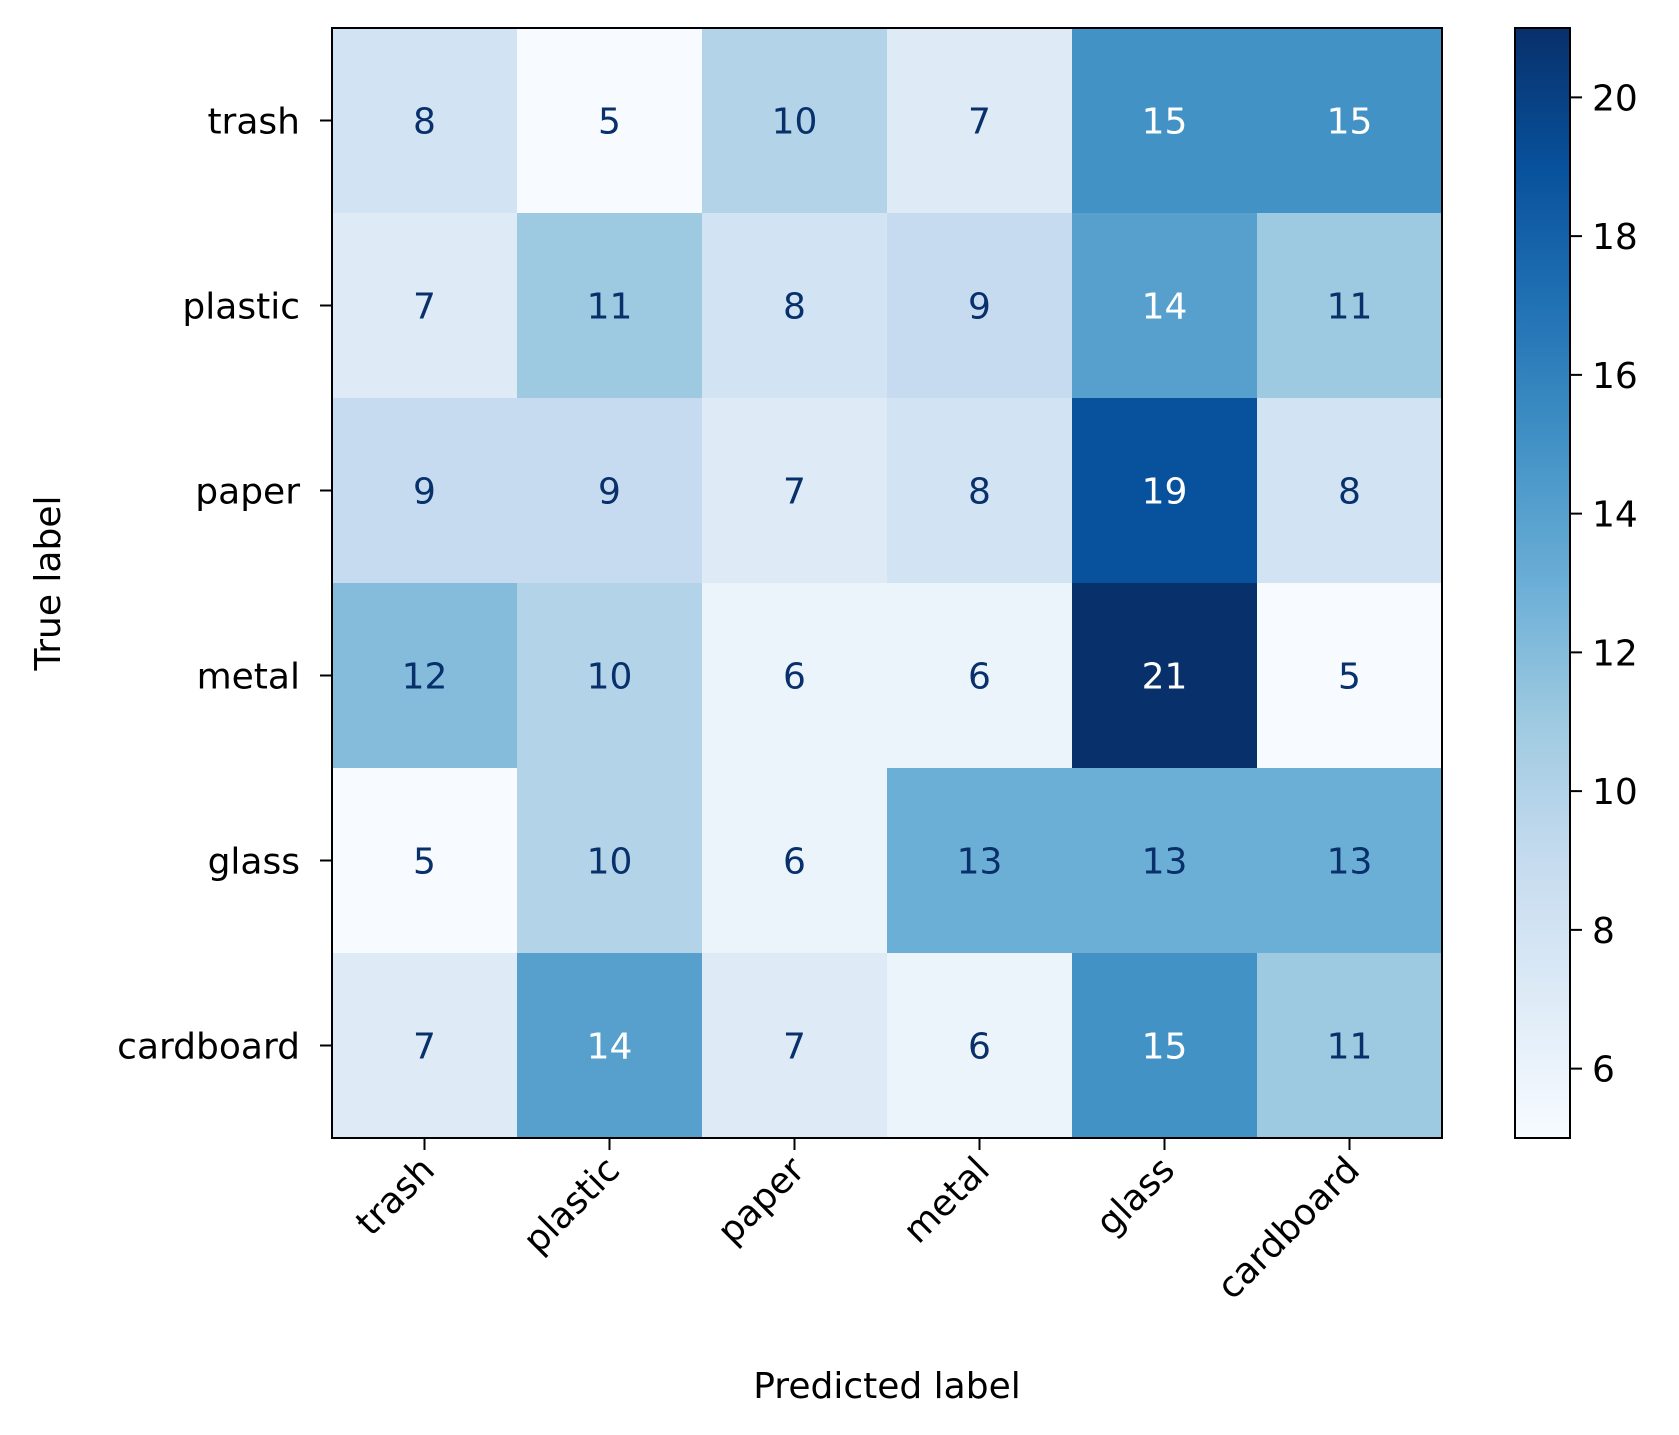 The width and height of the screenshot is (1679, 1435). I want to click on y-tick-label: plastic, so click(241, 307).